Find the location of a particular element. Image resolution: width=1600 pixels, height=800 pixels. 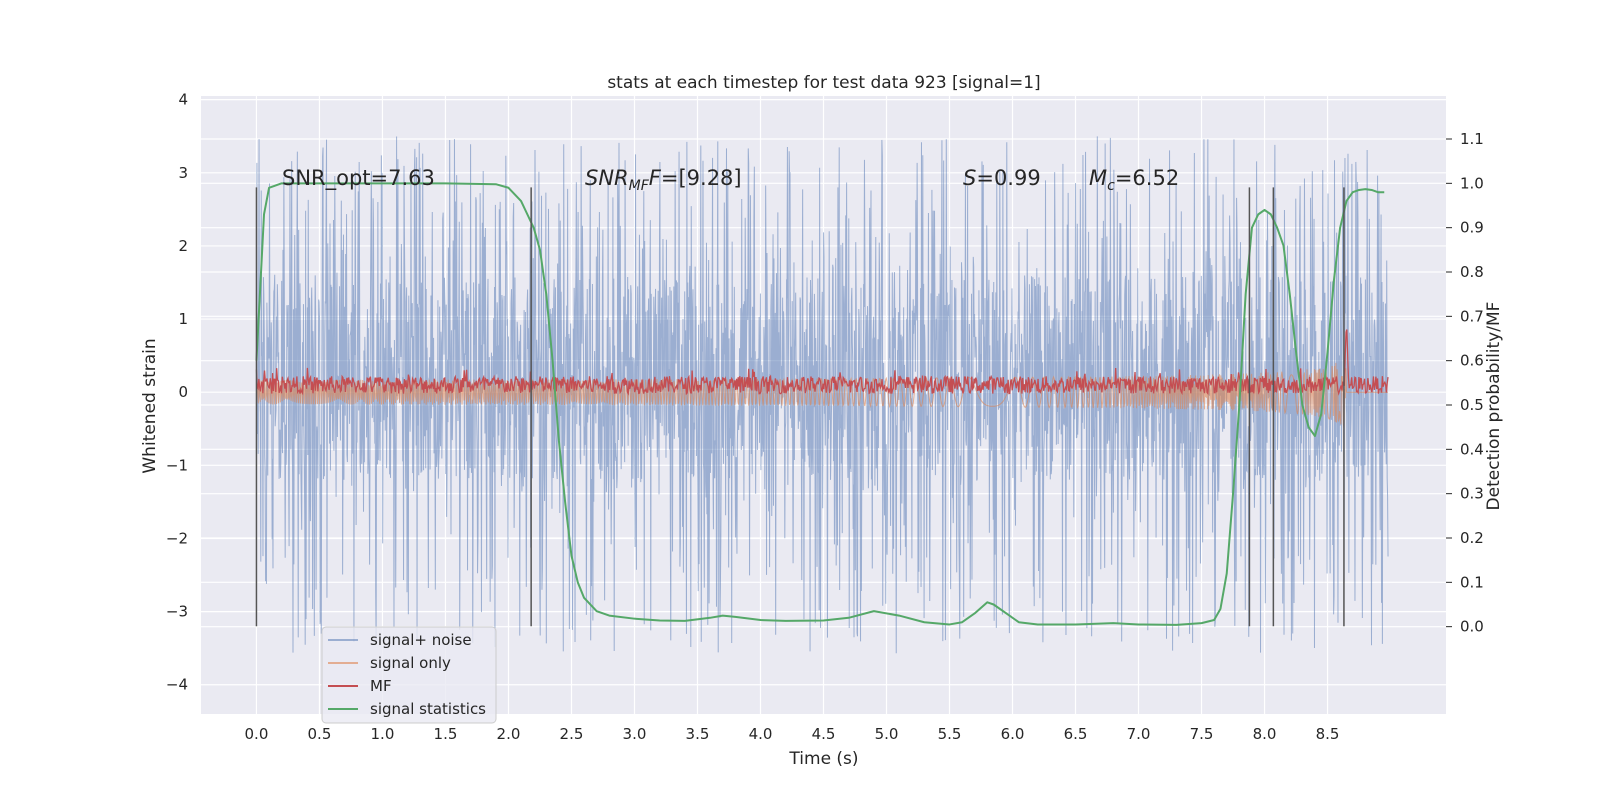

snr-mf-name: SNR is located at coordinates (607, 178).